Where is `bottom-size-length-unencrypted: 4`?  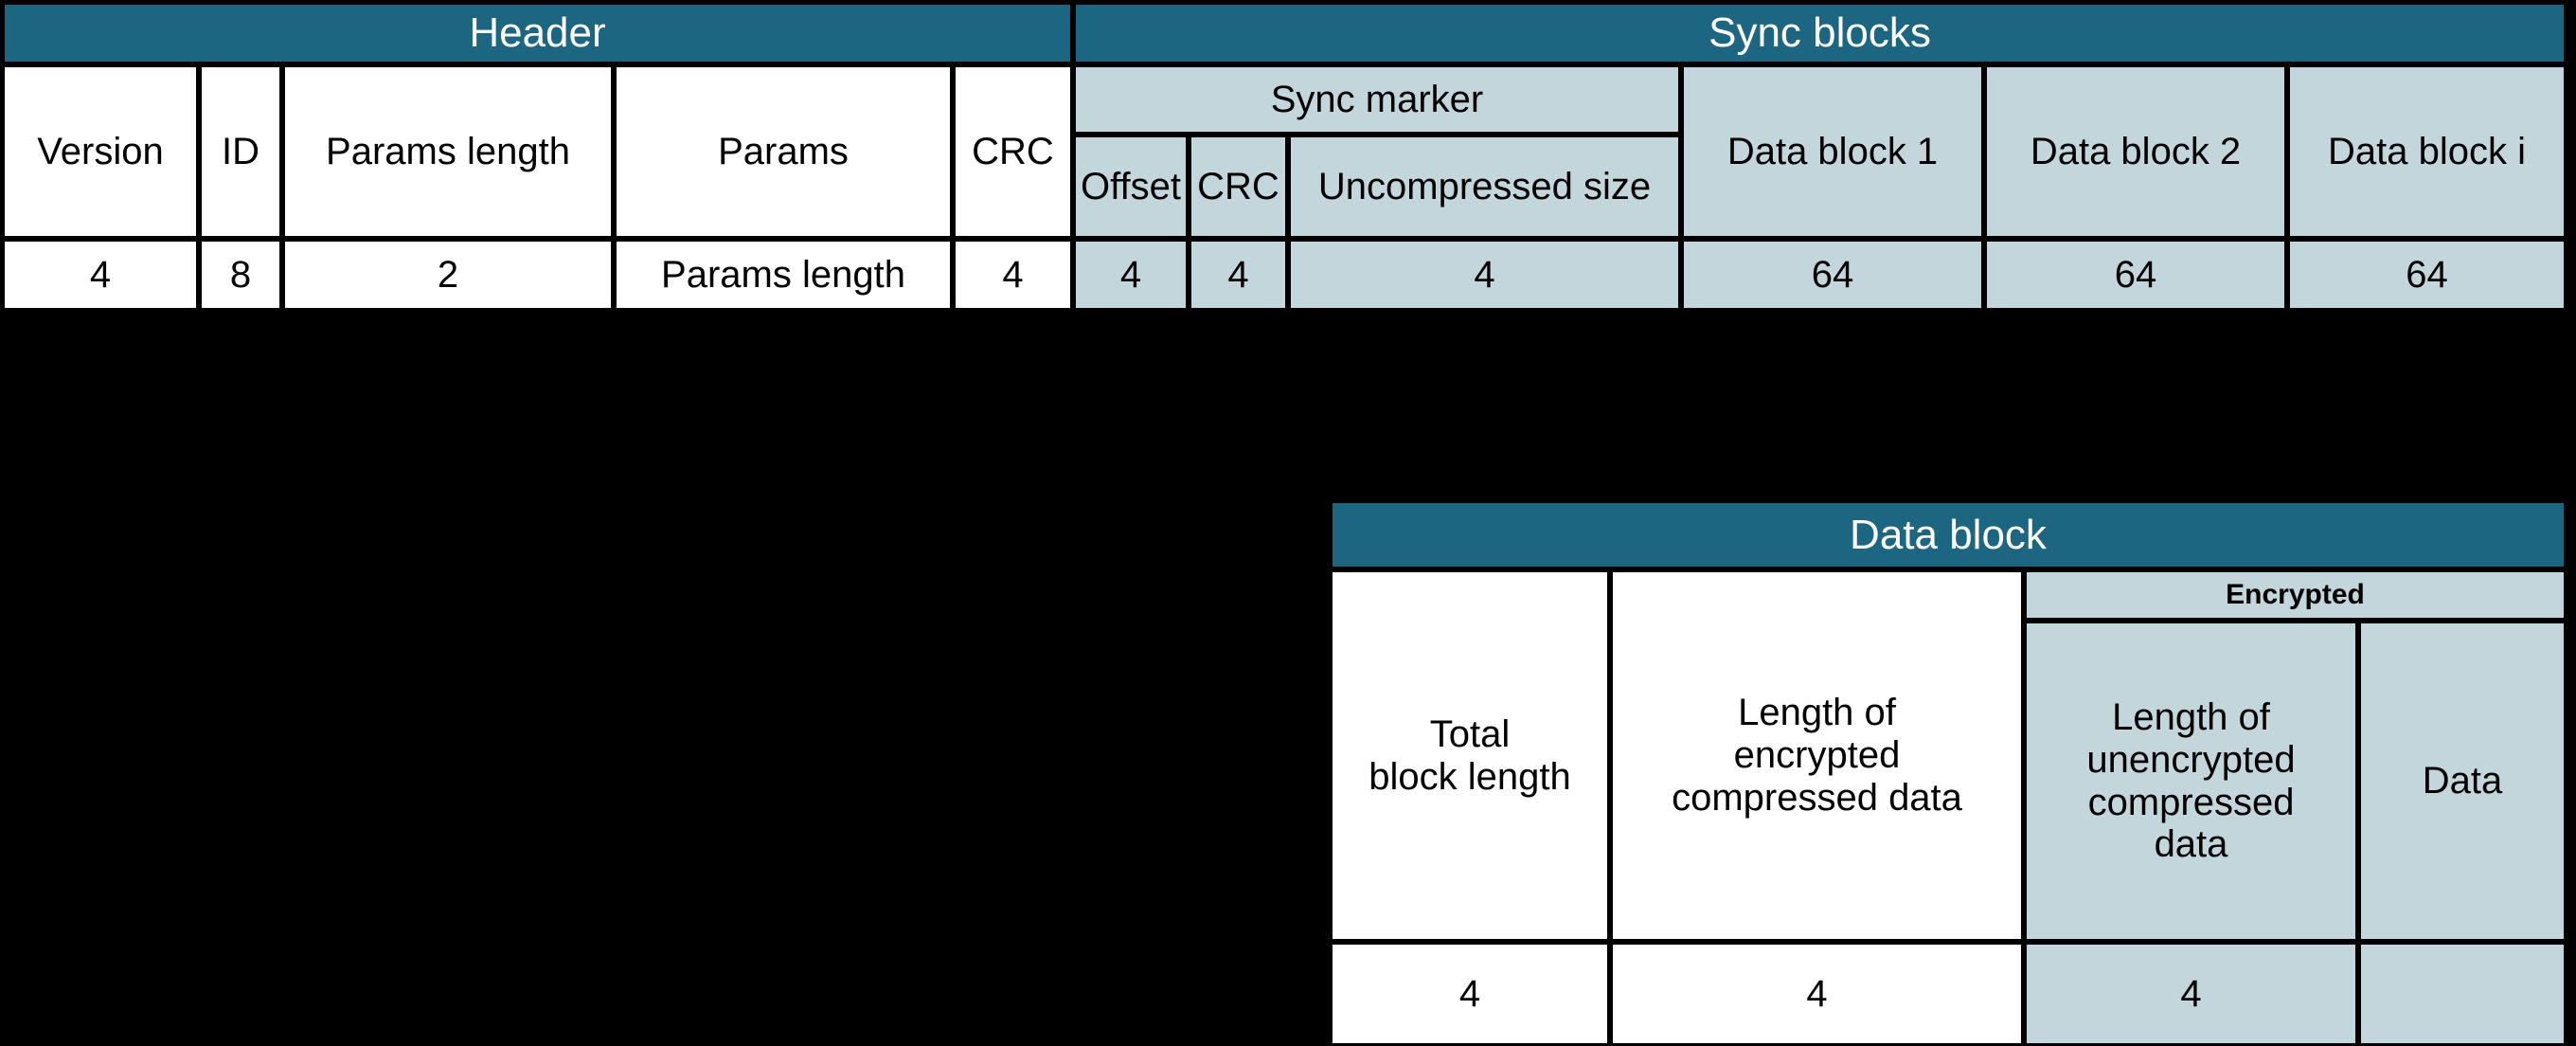
bottom-size-length-unencrypted: 4 is located at coordinates (2191, 994).